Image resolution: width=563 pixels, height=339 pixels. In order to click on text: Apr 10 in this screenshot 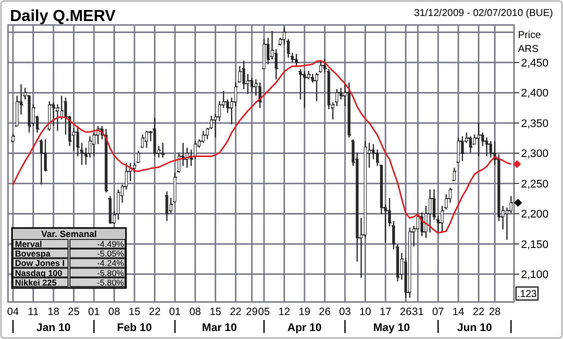, I will do `click(304, 328)`.